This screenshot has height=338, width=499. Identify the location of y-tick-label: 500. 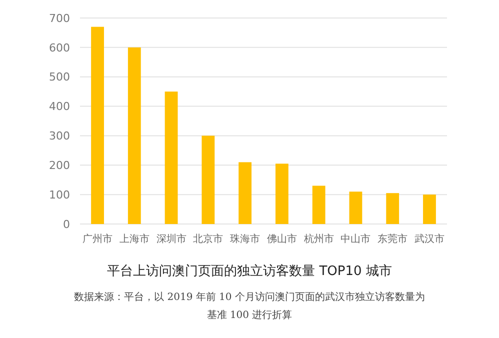
(59, 77).